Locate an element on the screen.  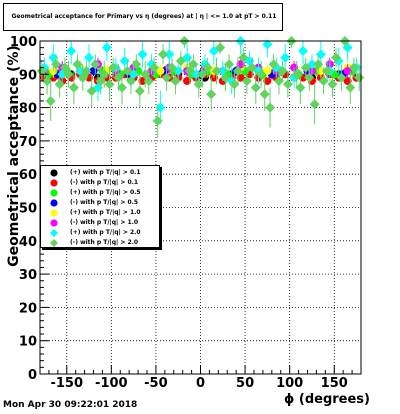
timestamp: Mon Apr 30 09:22:01 2018 is located at coordinates (70, 405).